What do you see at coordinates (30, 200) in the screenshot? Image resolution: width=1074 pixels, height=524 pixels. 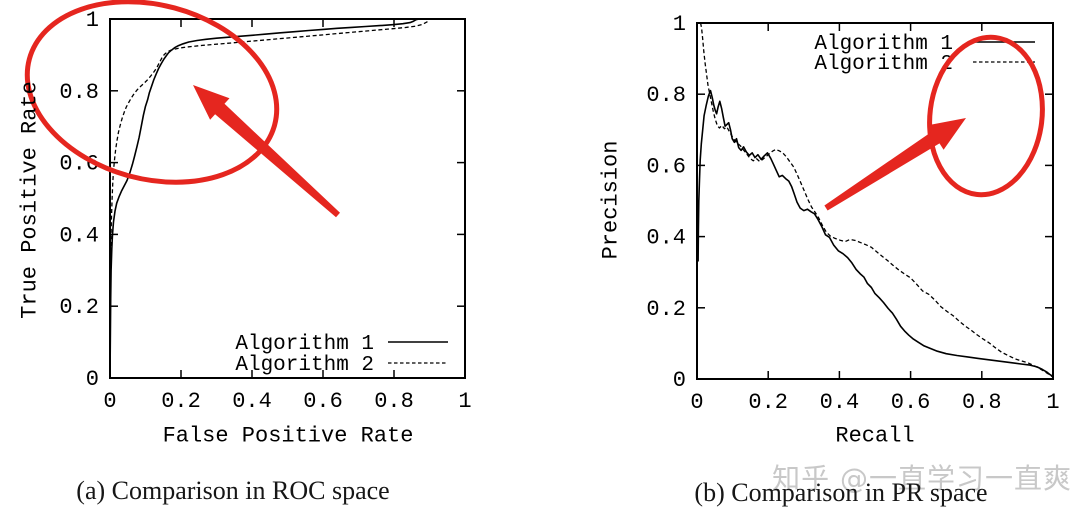 I see `roc-y-axis-title: True Positive Rate` at bounding box center [30, 200].